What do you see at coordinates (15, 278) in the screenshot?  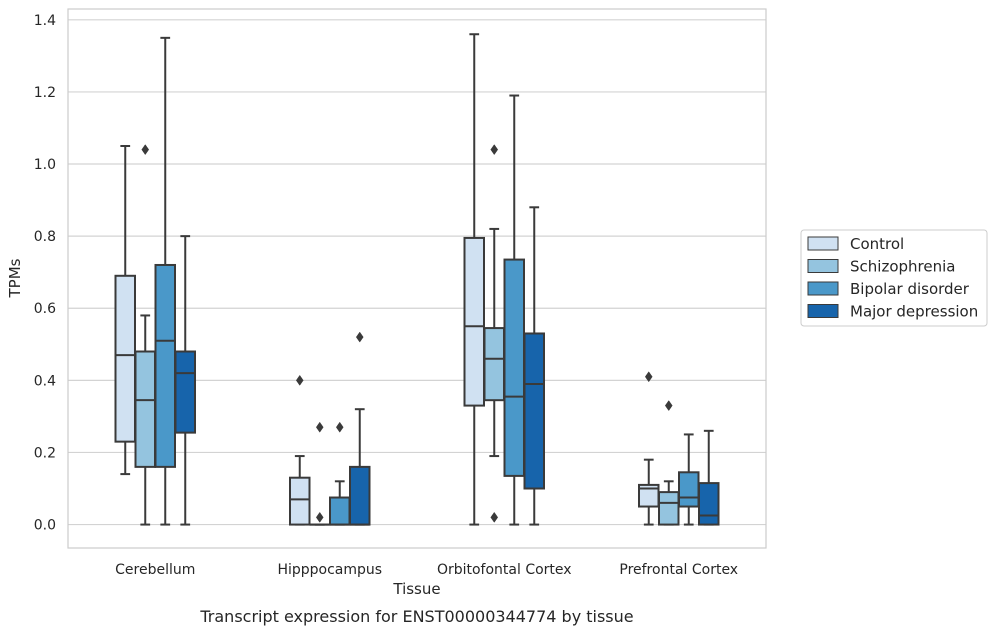 I see `y-axis-label: TPMs` at bounding box center [15, 278].